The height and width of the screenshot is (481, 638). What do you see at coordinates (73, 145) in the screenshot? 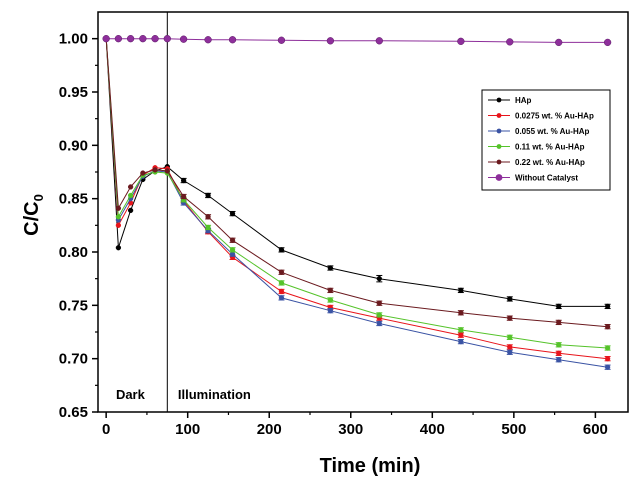
I see `y-tick-label: 0.90` at bounding box center [73, 145].